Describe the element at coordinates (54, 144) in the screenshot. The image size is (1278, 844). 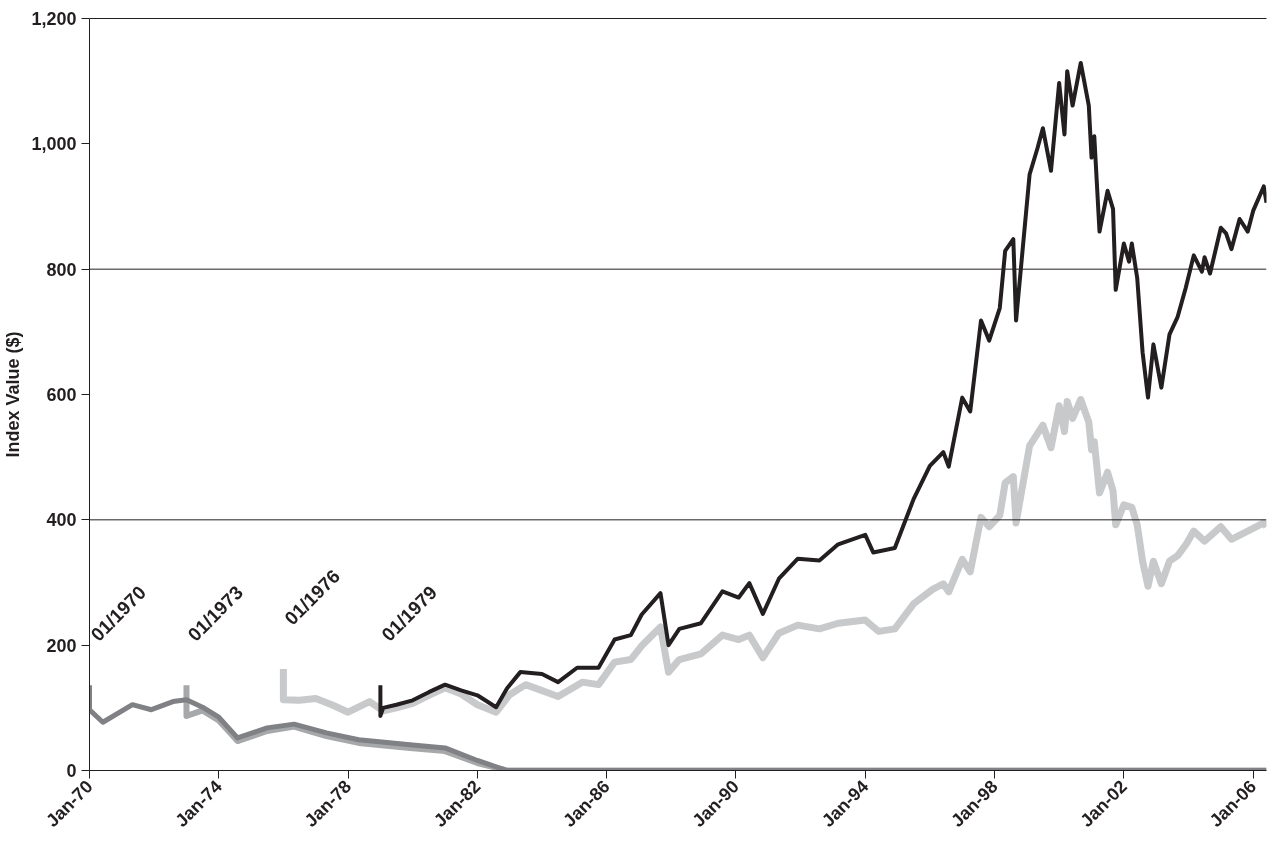
I see `y-tick-label: 1,000` at that location.